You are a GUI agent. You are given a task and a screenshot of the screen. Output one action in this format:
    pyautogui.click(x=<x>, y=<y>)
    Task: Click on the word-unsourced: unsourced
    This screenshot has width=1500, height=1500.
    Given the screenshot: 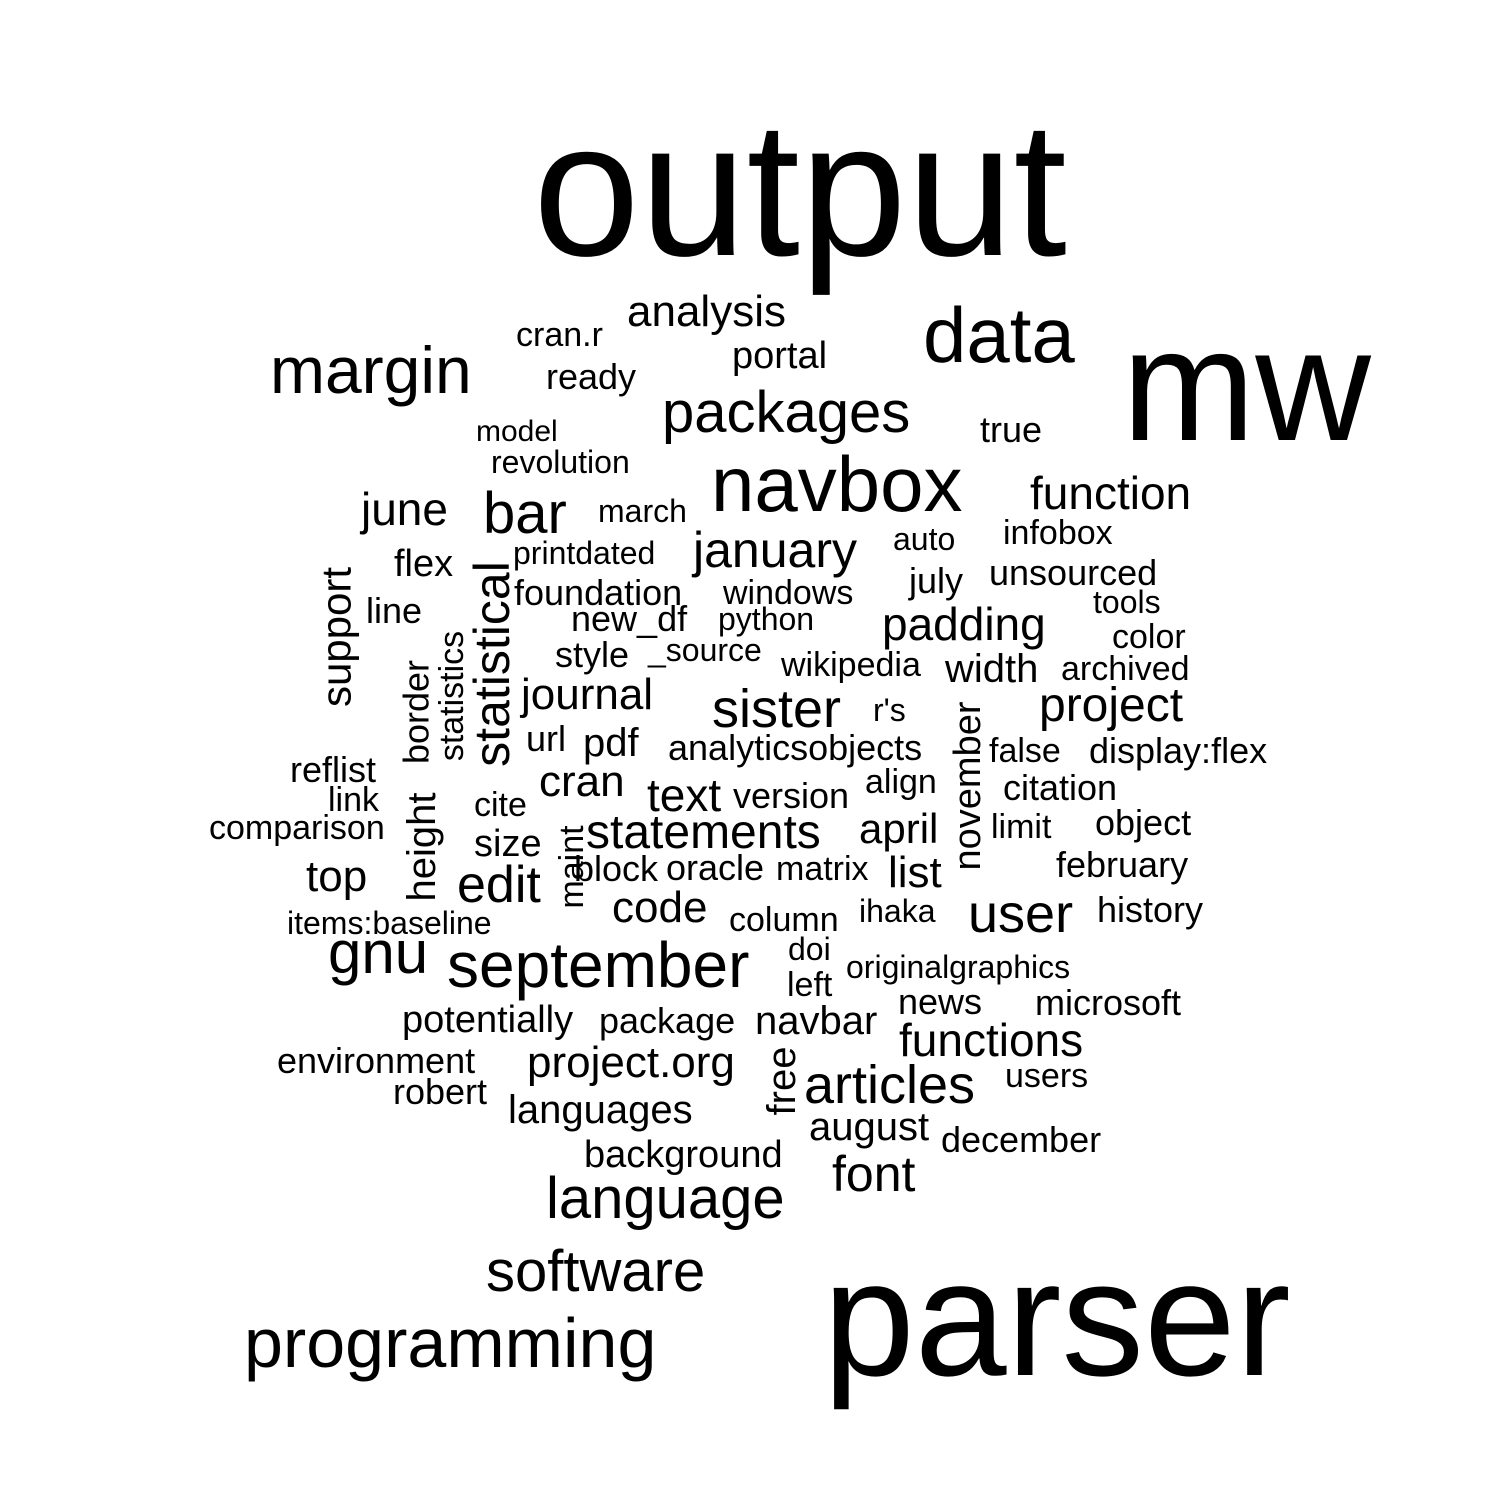 What is the action you would take?
    pyautogui.click(x=1073, y=572)
    